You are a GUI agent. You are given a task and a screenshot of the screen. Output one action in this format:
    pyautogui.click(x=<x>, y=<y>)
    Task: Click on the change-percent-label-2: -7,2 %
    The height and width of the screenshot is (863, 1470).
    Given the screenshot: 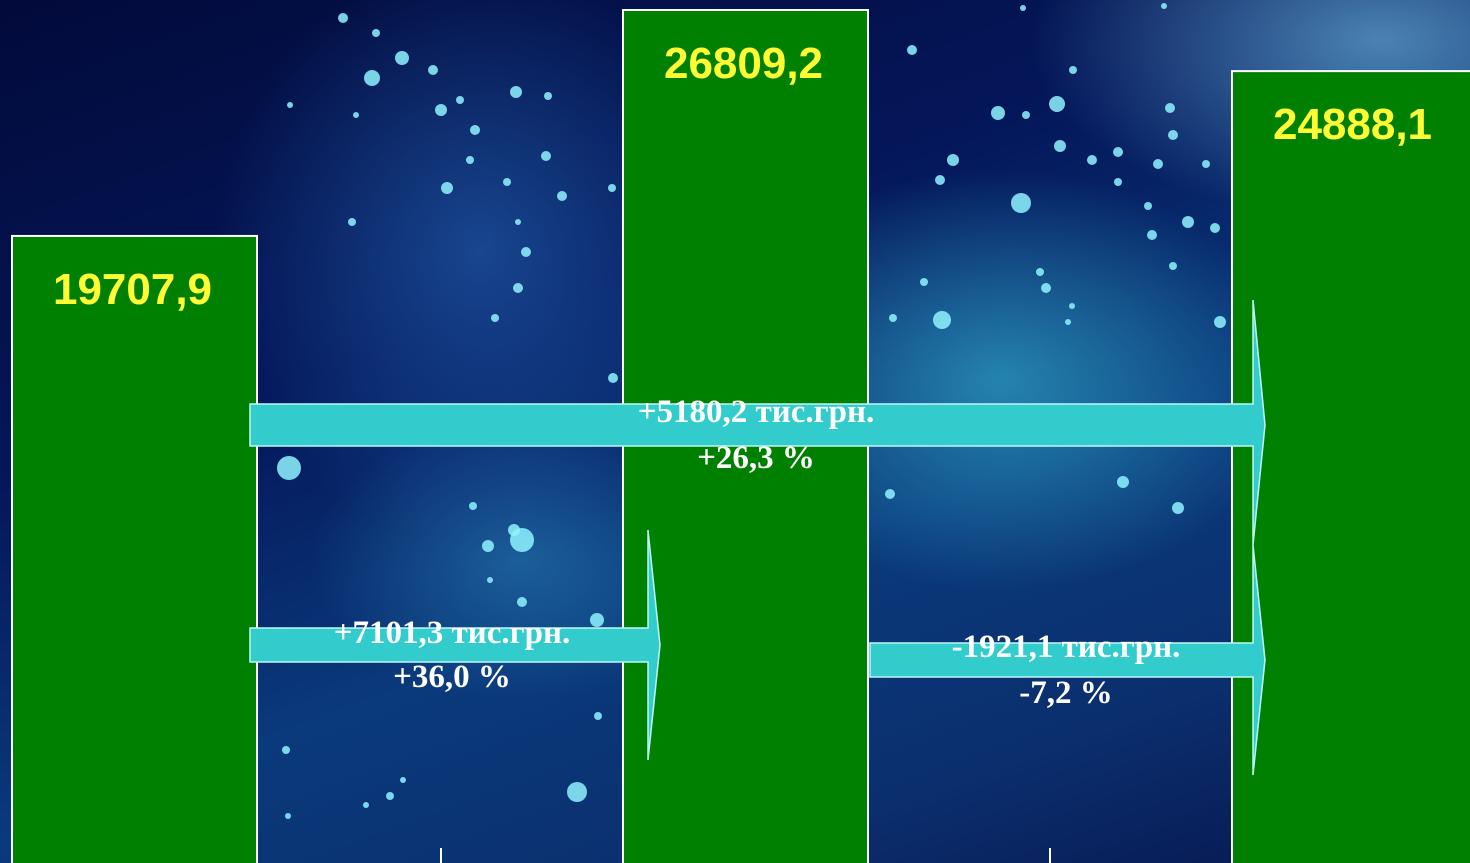 What is the action you would take?
    pyautogui.click(x=1066, y=693)
    